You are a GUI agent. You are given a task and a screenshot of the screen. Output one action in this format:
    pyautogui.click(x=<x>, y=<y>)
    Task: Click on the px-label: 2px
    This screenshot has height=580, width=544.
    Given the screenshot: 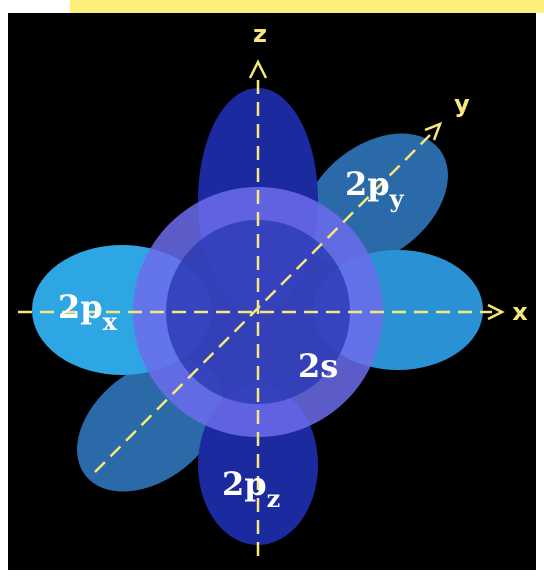 What is the action you would take?
    pyautogui.click(x=88, y=312)
    